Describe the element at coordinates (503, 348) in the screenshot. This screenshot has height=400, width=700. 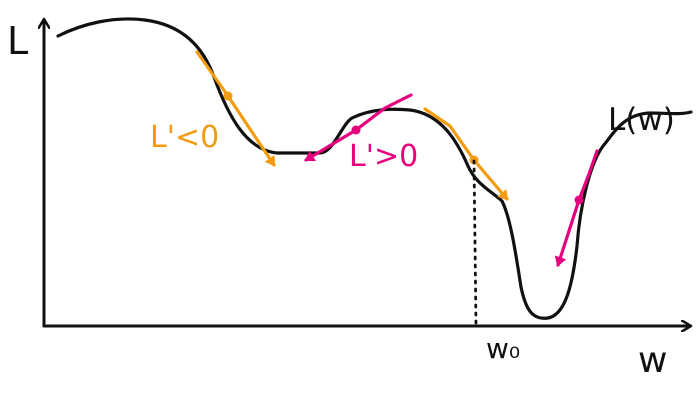
I see `point-label: w₀` at that location.